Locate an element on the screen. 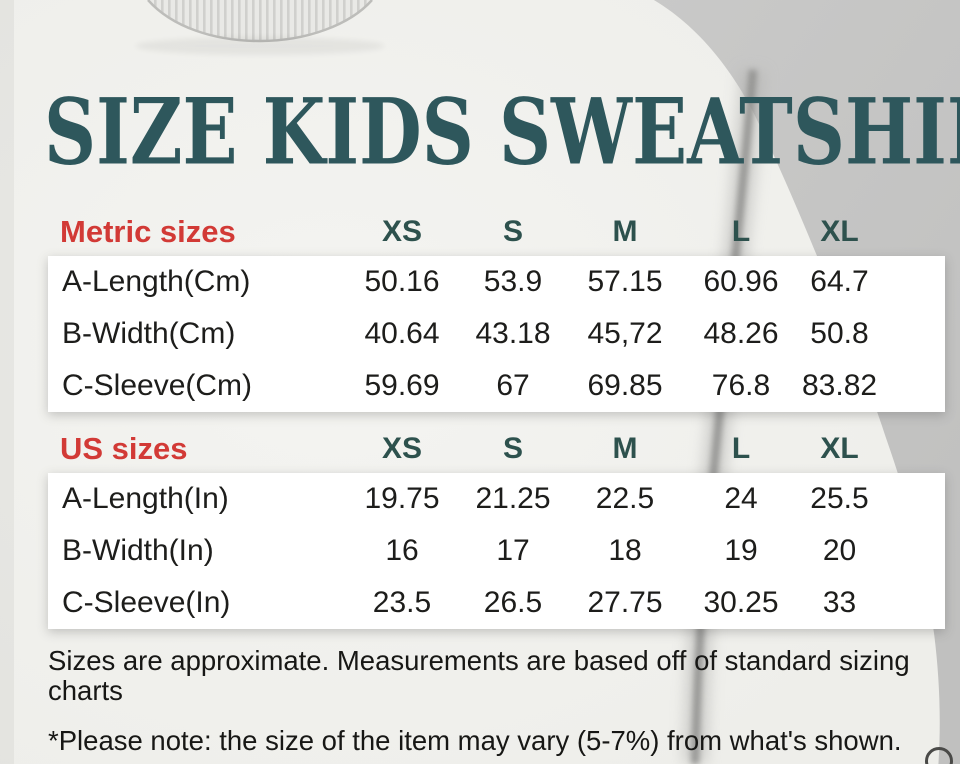 Image resolution: width=960 pixels, height=764 pixels. cell-value: 50.16 is located at coordinates (402, 281).